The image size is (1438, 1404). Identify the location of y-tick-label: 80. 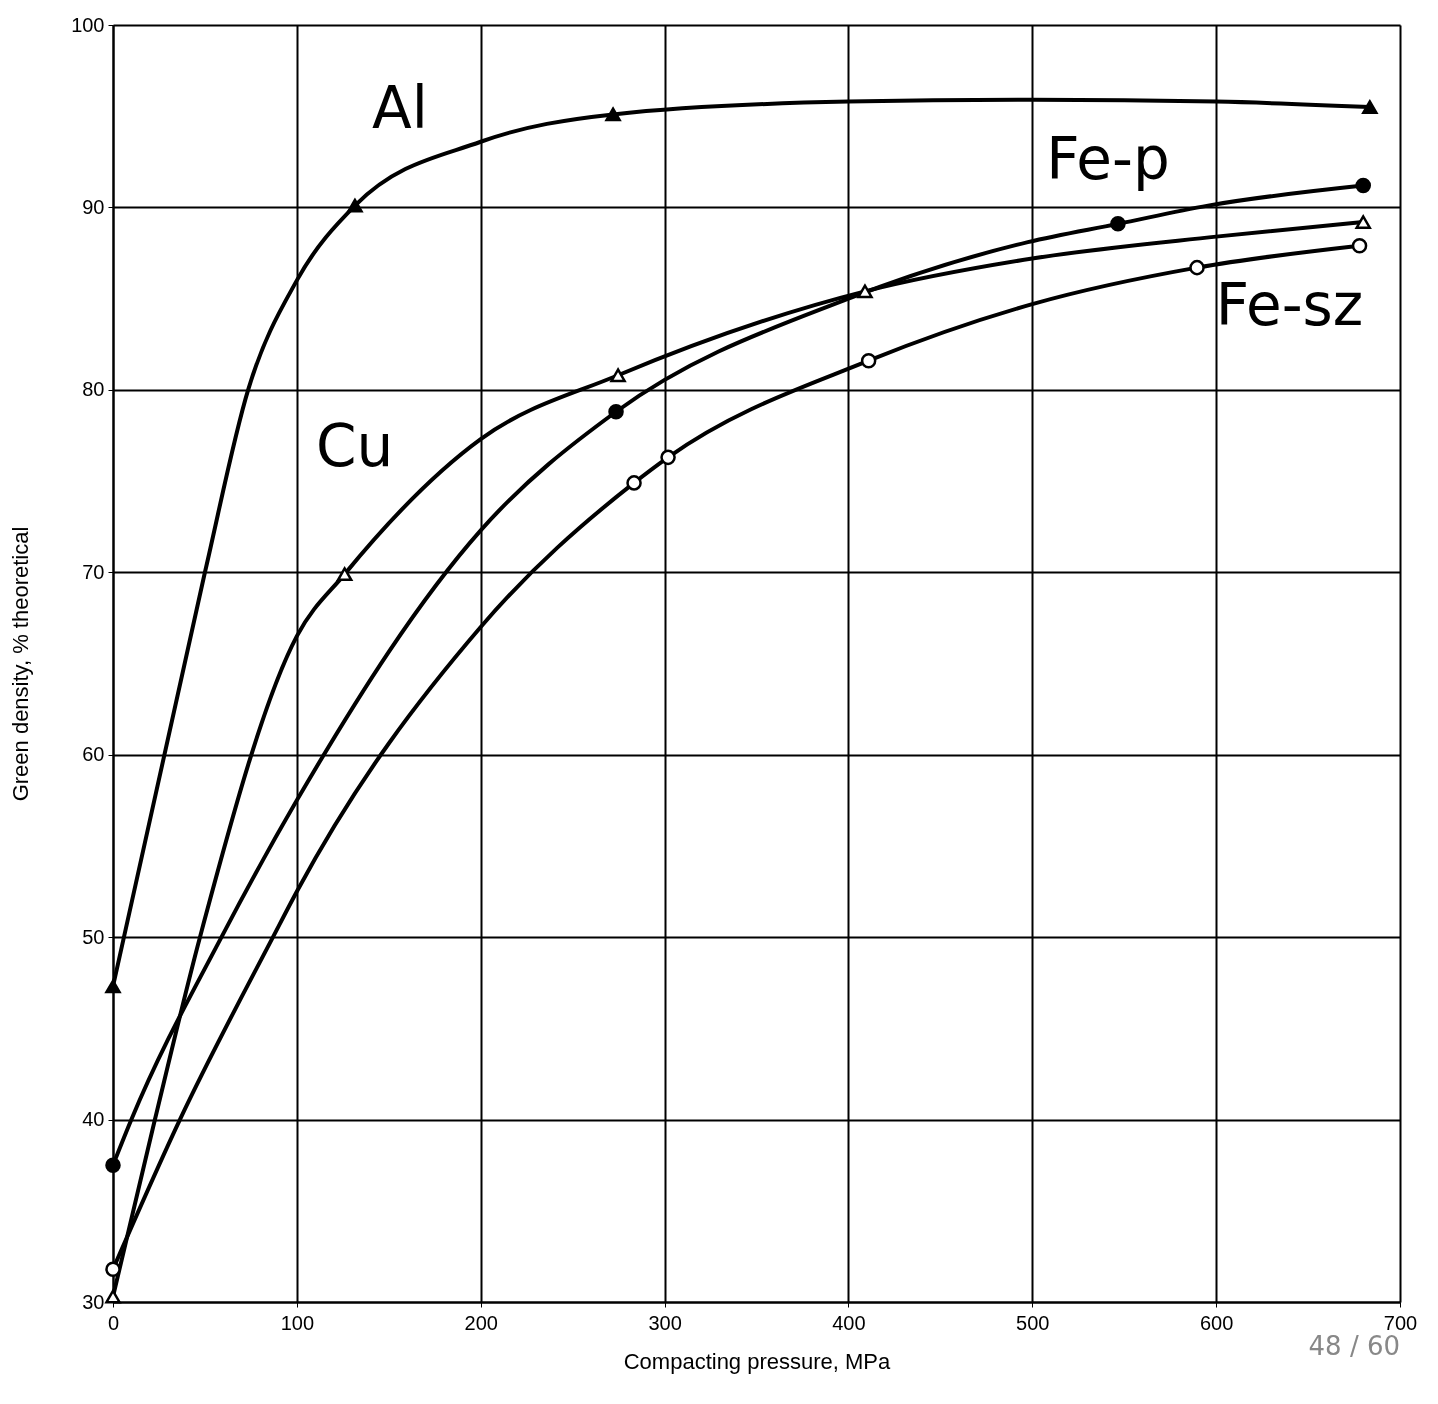
(93, 389).